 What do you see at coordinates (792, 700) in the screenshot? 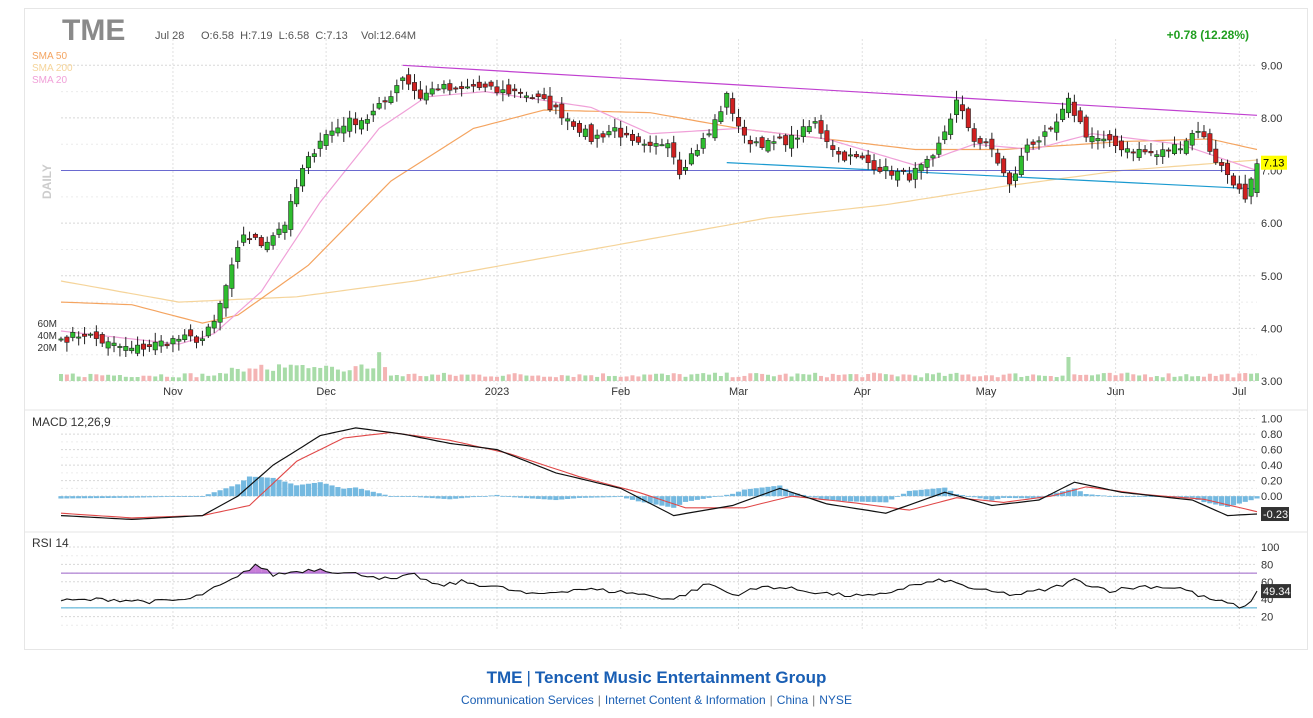
I see `footer-country: China` at bounding box center [792, 700].